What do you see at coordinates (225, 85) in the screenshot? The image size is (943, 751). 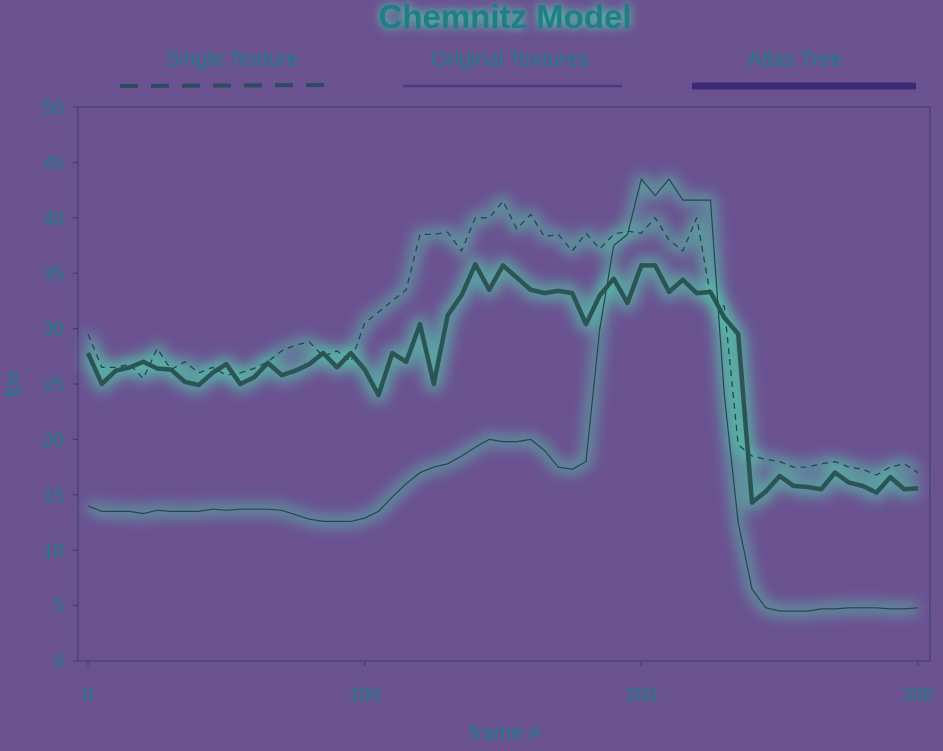 I see `legend-swatch-single-texture` at bounding box center [225, 85].